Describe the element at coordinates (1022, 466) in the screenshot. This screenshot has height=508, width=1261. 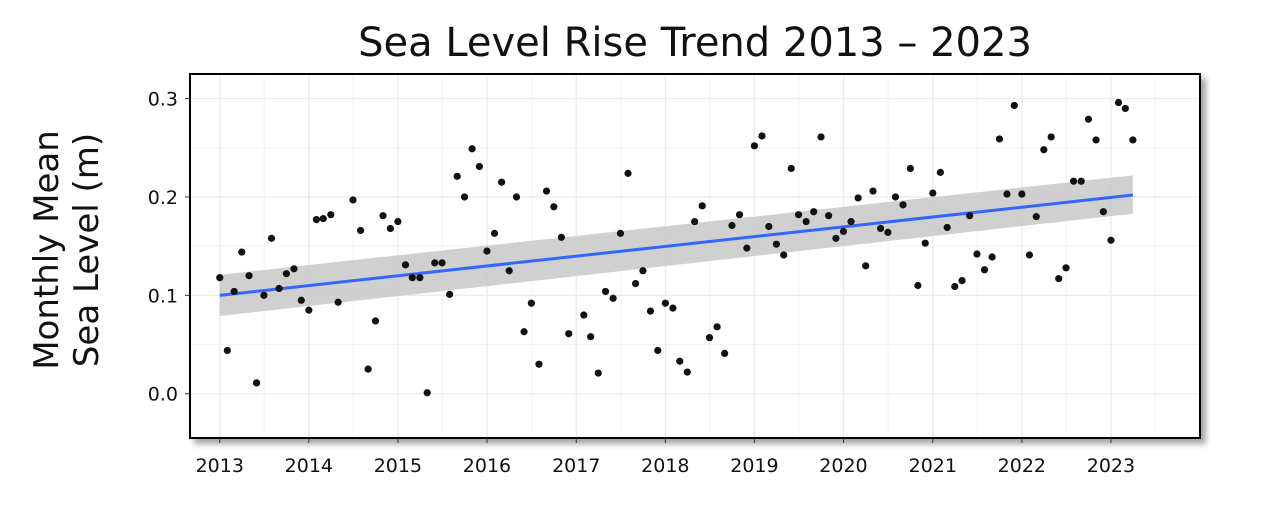
I see `x-tick-label: 2022` at that location.